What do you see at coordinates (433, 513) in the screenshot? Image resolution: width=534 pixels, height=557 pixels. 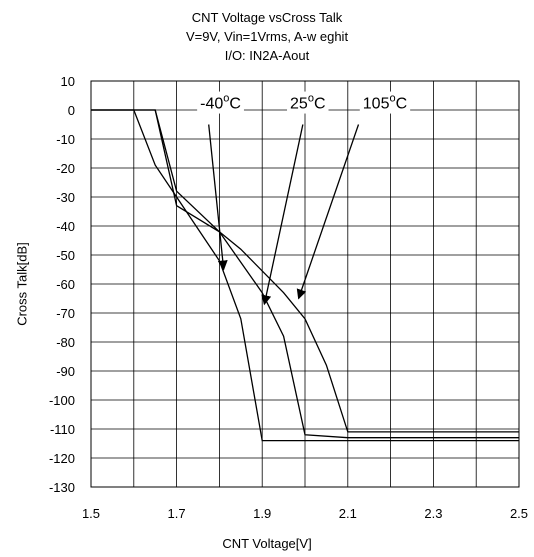 I see `x-tick-label: 2.3` at bounding box center [433, 513].